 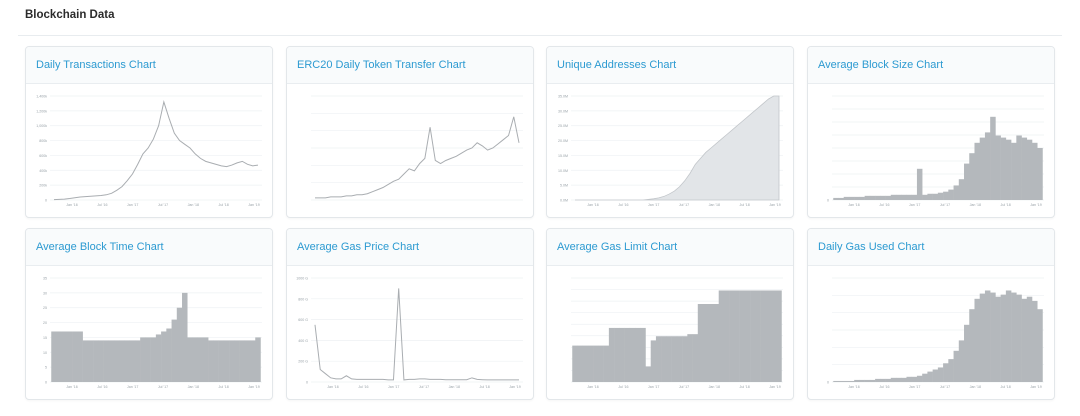 I want to click on card-title-link: Daily Gas Used Chart, so click(x=871, y=247).